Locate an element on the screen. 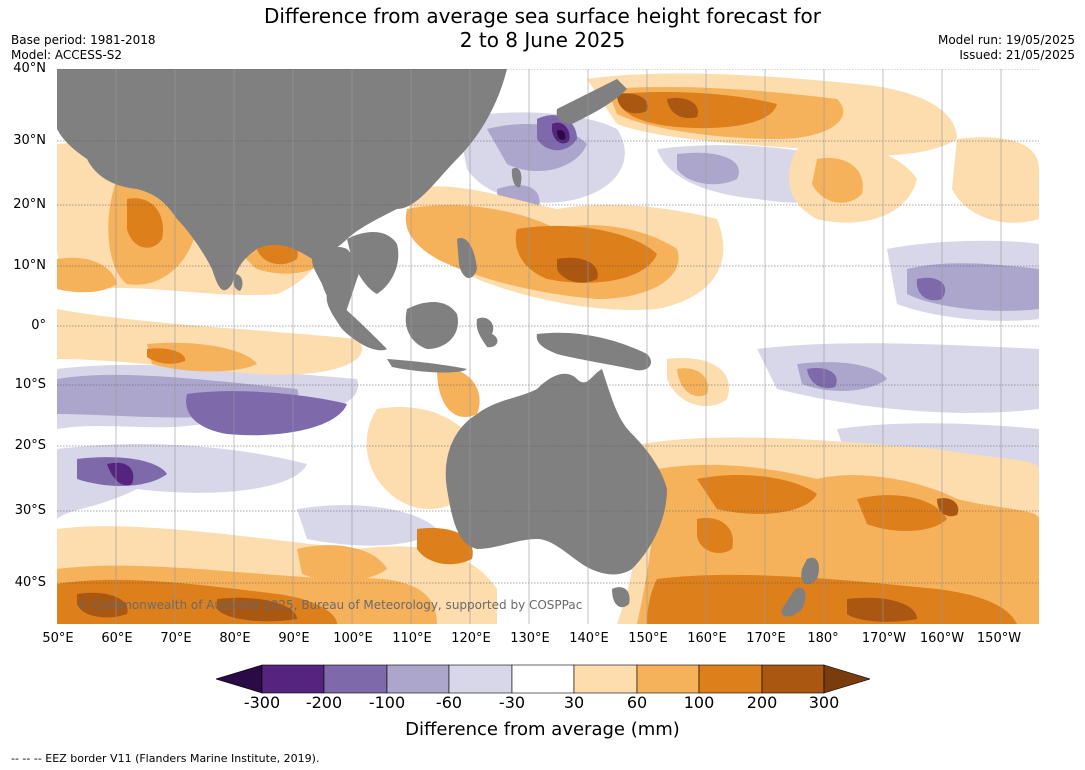 Image resolution: width=1085 pixels, height=770 pixels. colorbar-tick: -300 is located at coordinates (262, 702).